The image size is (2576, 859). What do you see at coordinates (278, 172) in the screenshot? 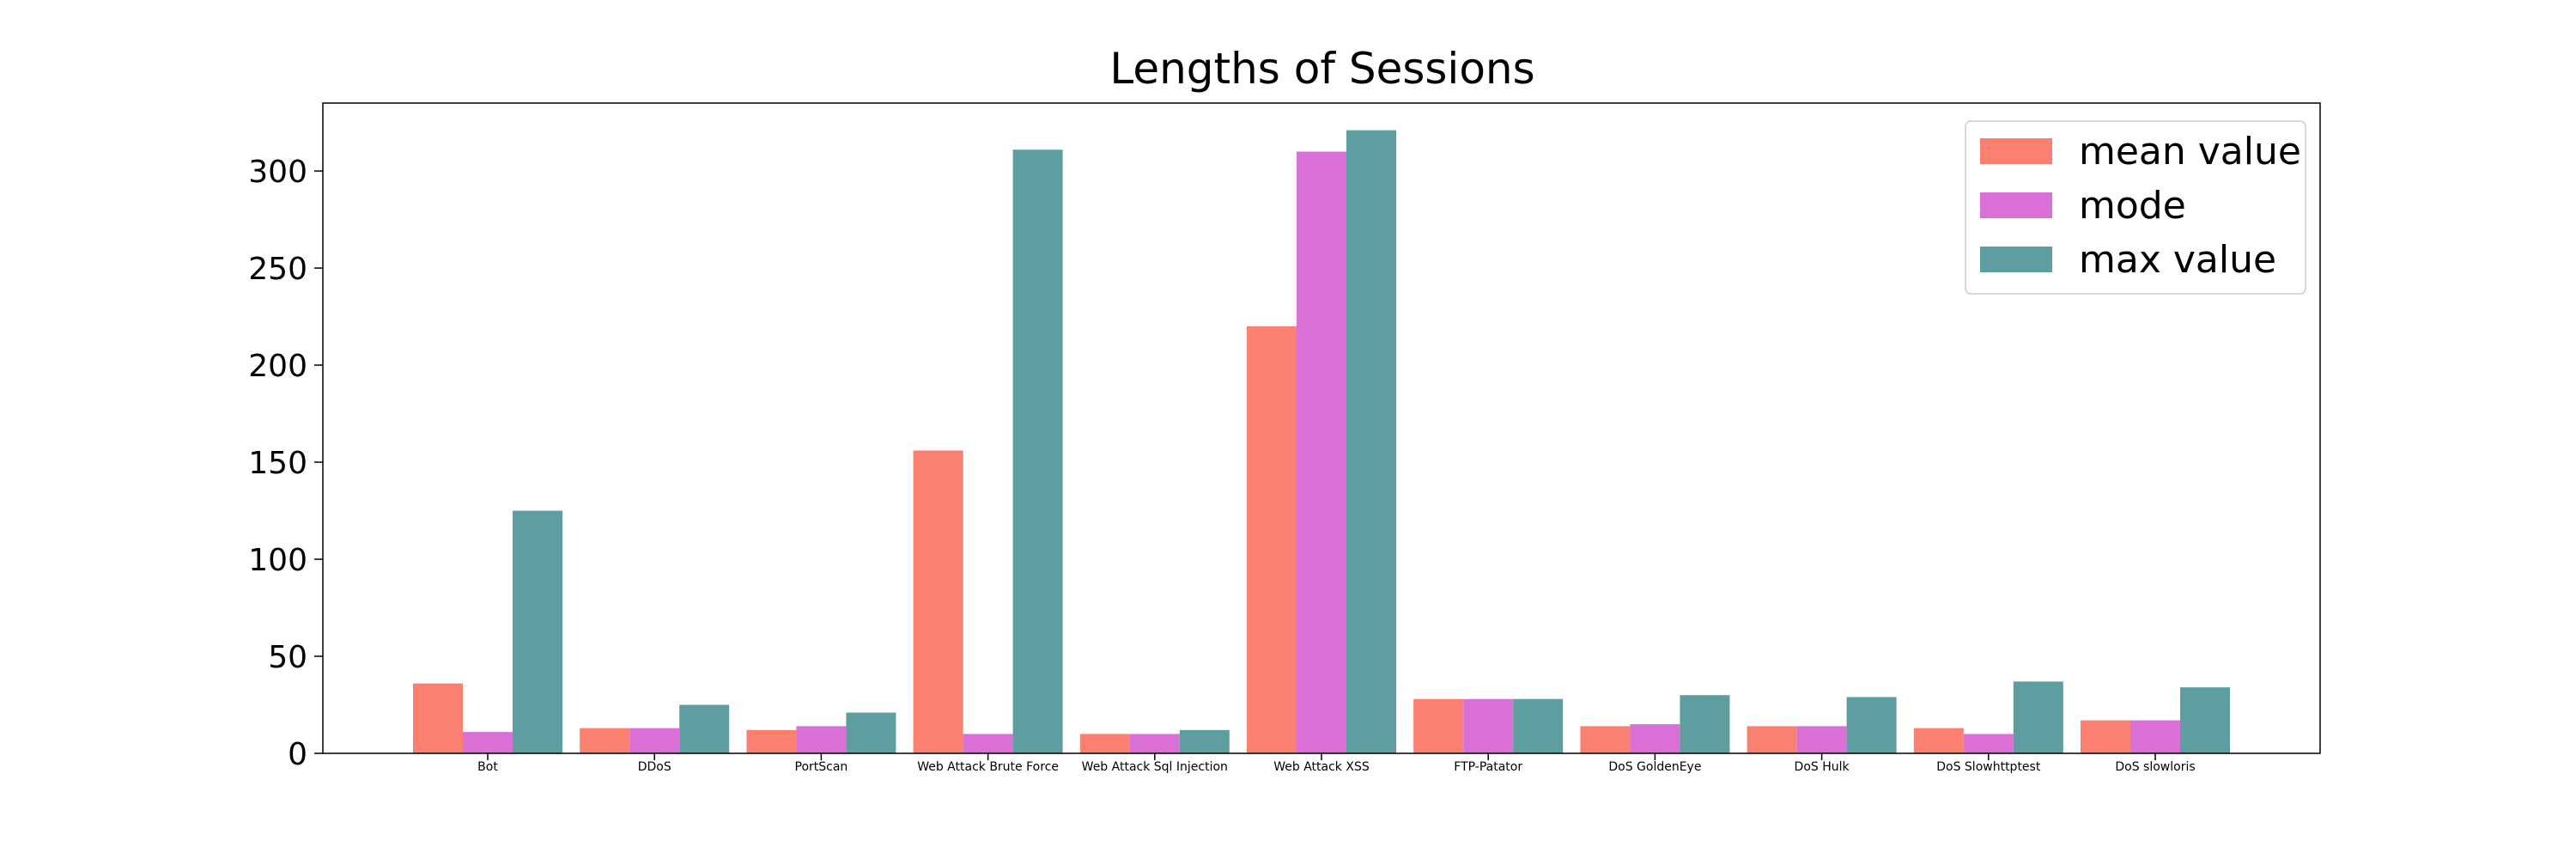
I see `y-tick-label: 300` at bounding box center [278, 172].